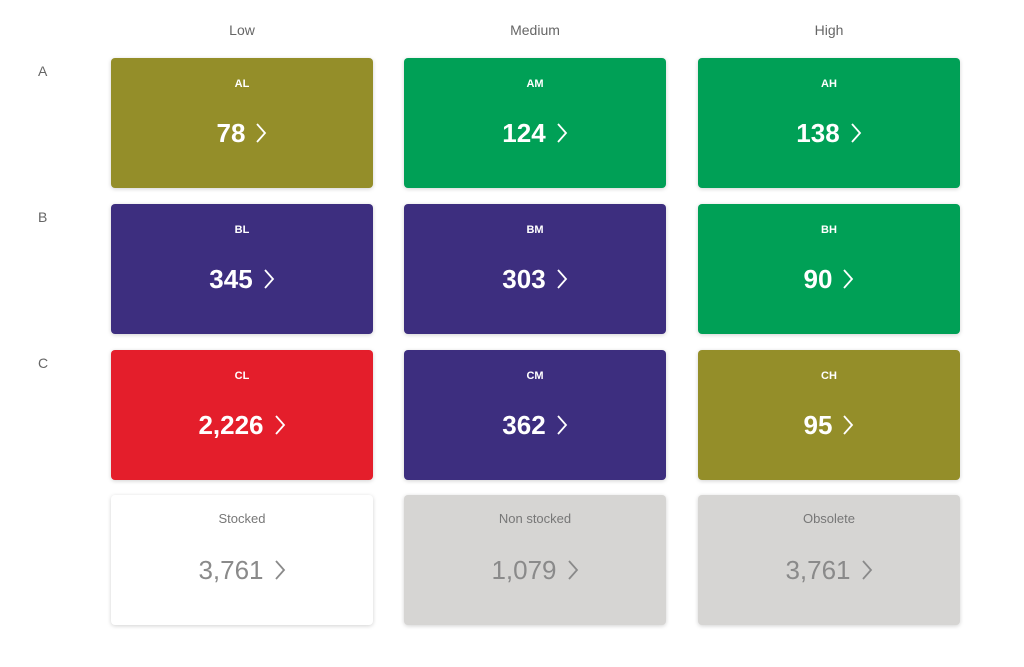 The height and width of the screenshot is (667, 1024). Describe the element at coordinates (242, 518) in the screenshot. I see `card-label: Stocked` at that location.